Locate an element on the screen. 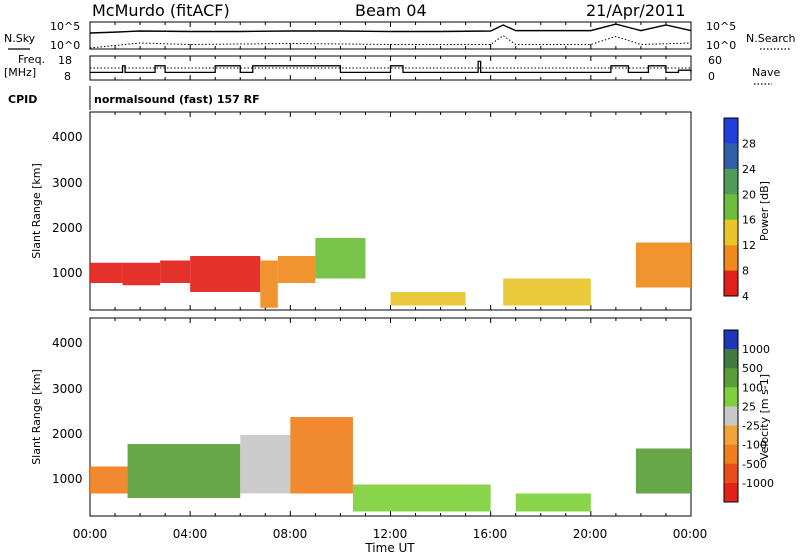 Image resolution: width=800 pixels, height=554 pixels. velocity-colorbar: 1000 500 100 25 -25 -100 -500 -1000 is located at coordinates (748, 416).